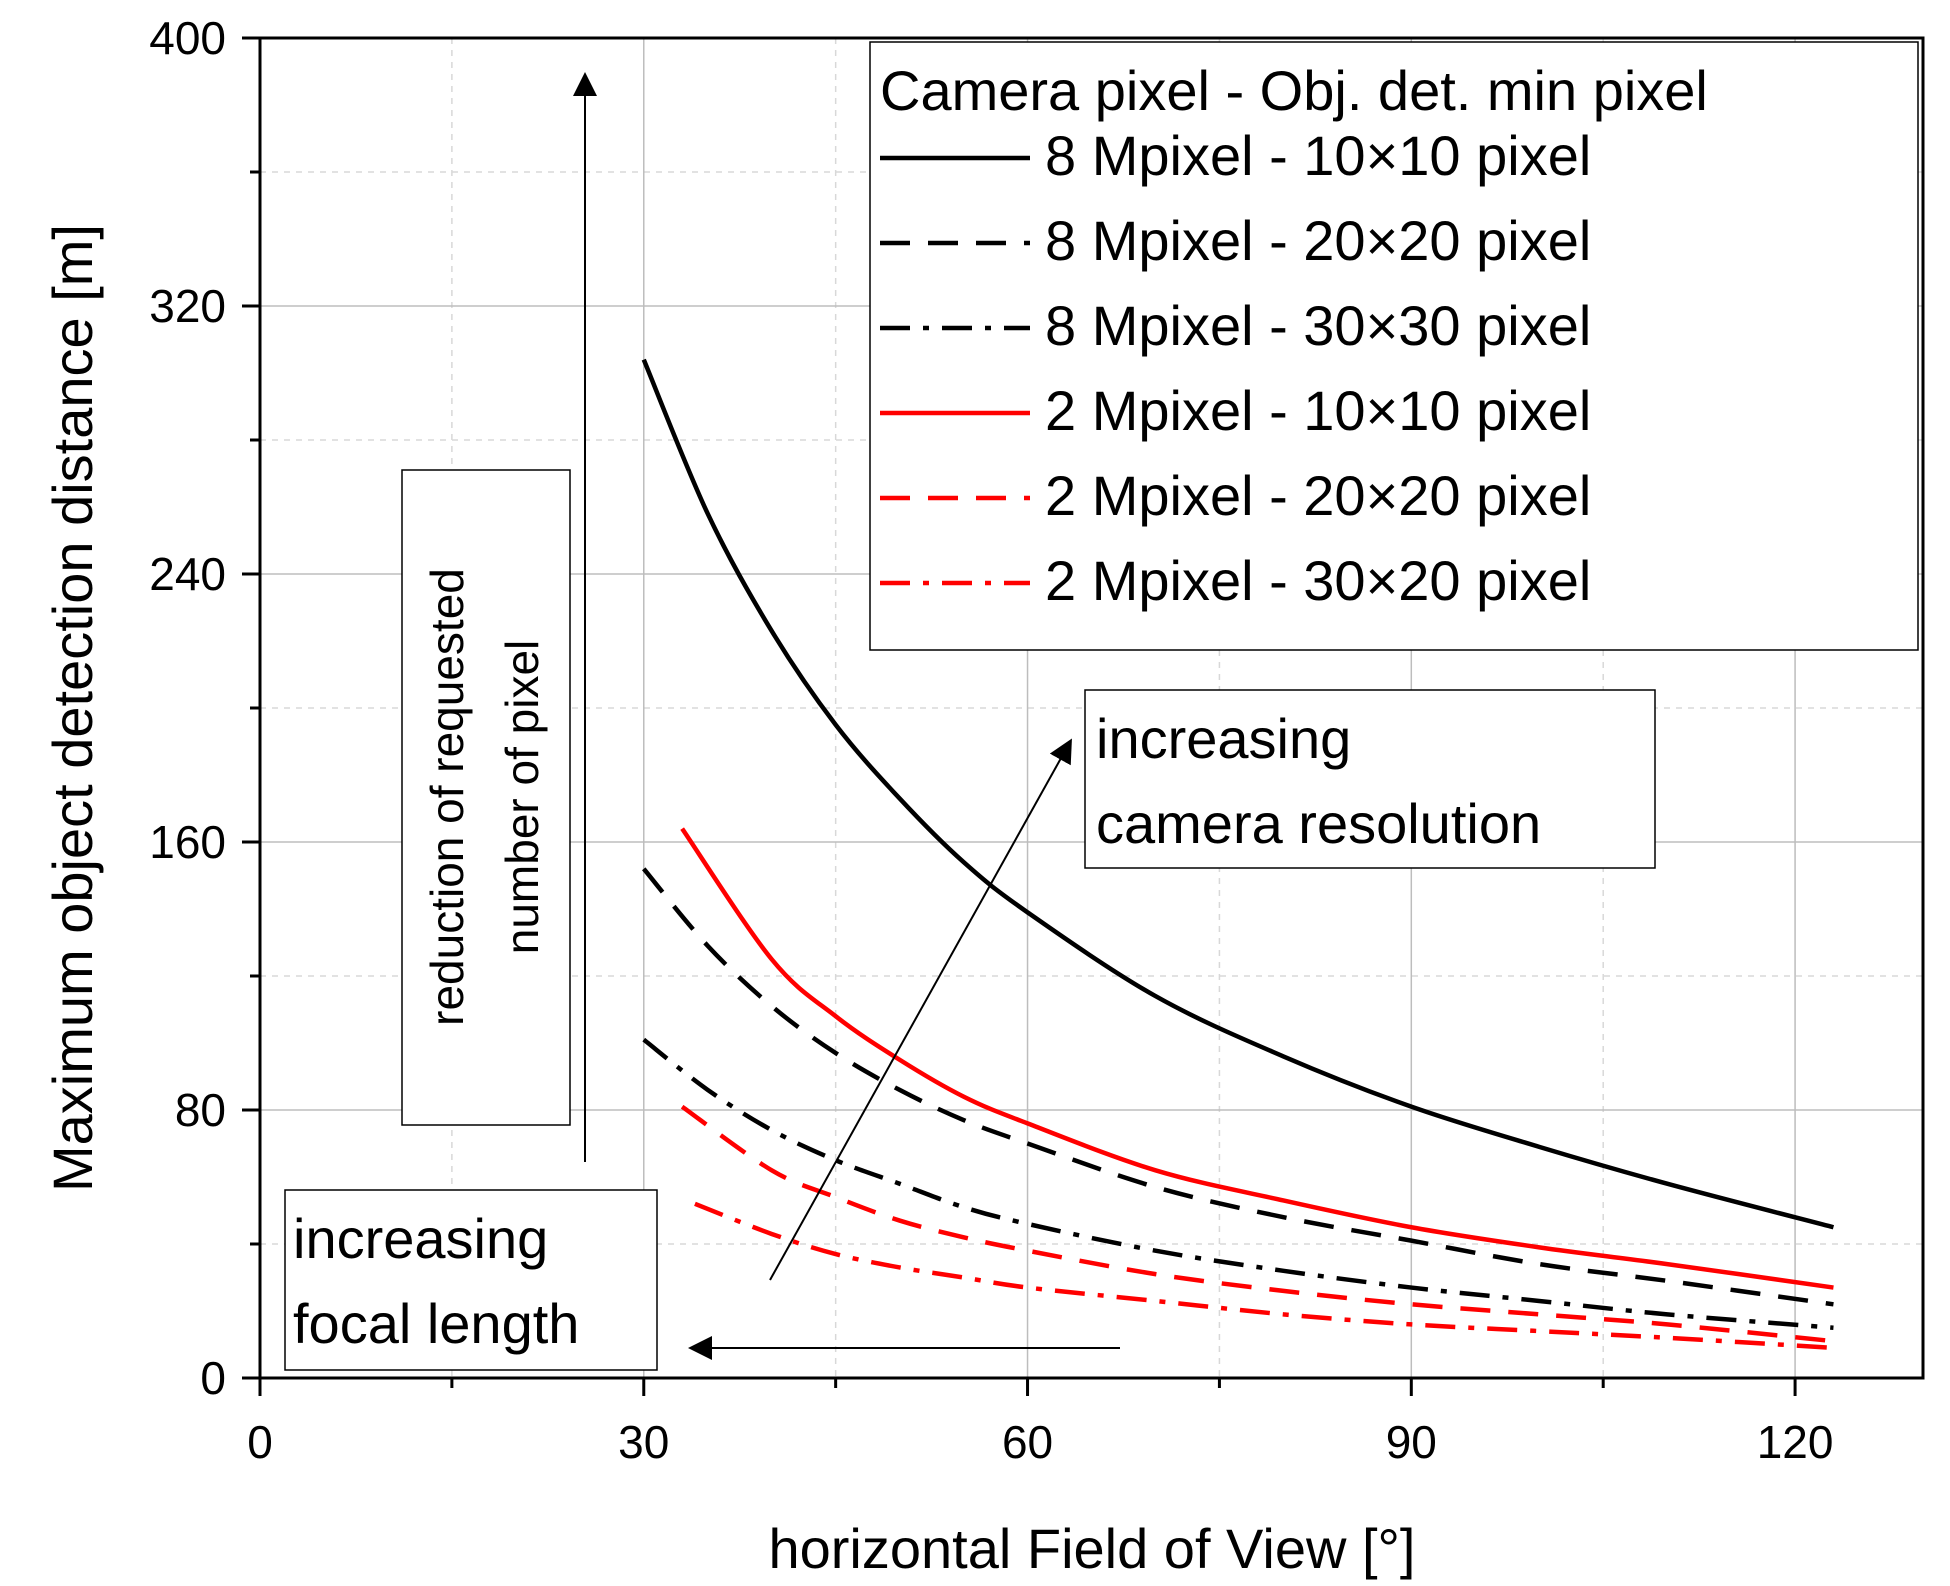  What do you see at coordinates (1091, 1548) in the screenshot?
I see `x-axis-label: horizontal Field of View [°]` at bounding box center [1091, 1548].